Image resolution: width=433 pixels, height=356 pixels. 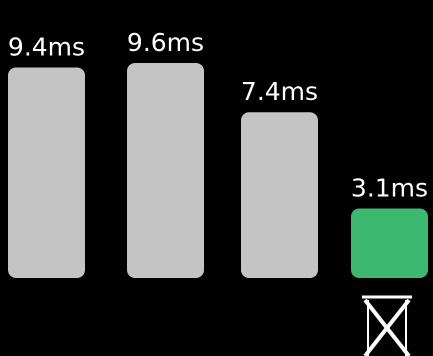 I want to click on hourglass-icon, so click(x=387, y=325).